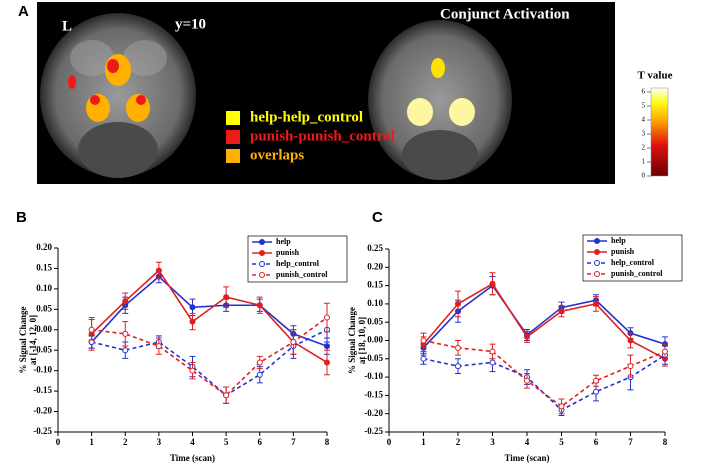  Describe the element at coordinates (655, 76) in the screenshot. I see `colorbar-title: T value` at that location.